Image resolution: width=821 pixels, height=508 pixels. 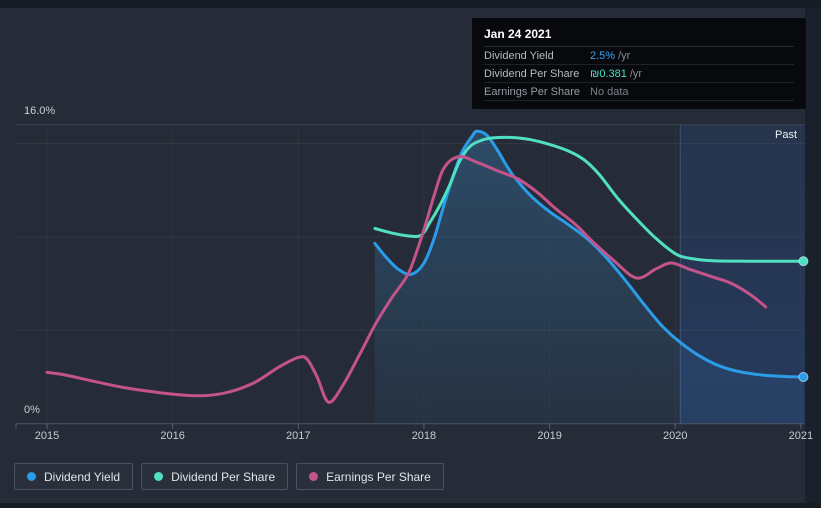 What do you see at coordinates (609, 91) in the screenshot?
I see `tooltip-row-value: No data` at bounding box center [609, 91].